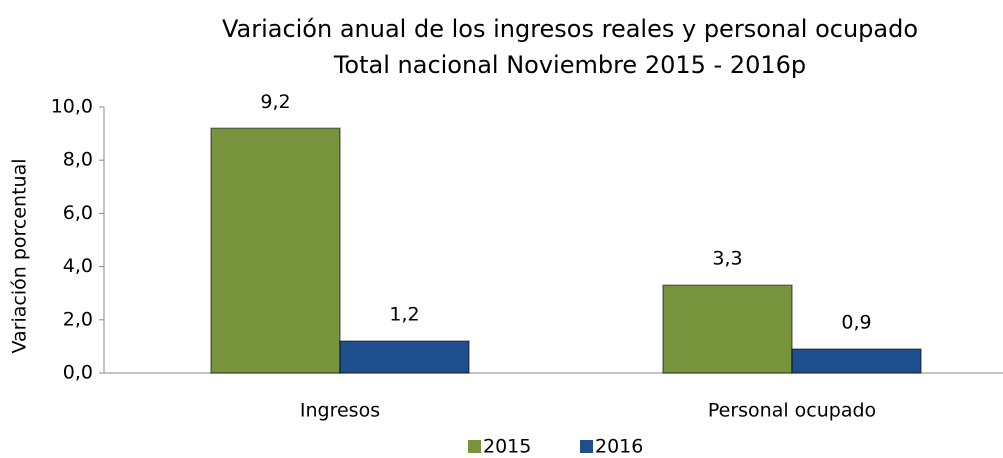 Image resolution: width=1003 pixels, height=458 pixels. Describe the element at coordinates (72, 107) in the screenshot. I see `y-tick-label: 10,0` at that location.